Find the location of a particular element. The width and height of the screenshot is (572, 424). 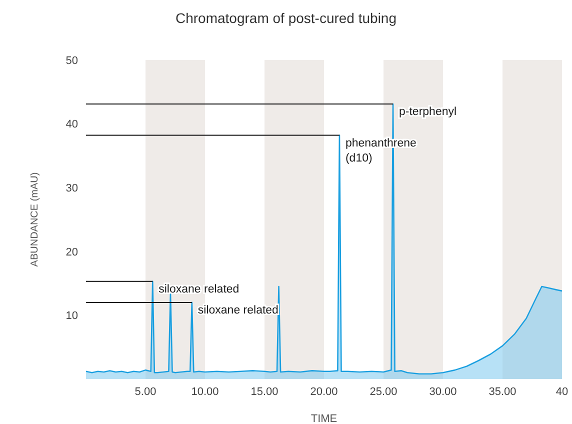

x-axis-title: TIME is located at coordinates (324, 418).